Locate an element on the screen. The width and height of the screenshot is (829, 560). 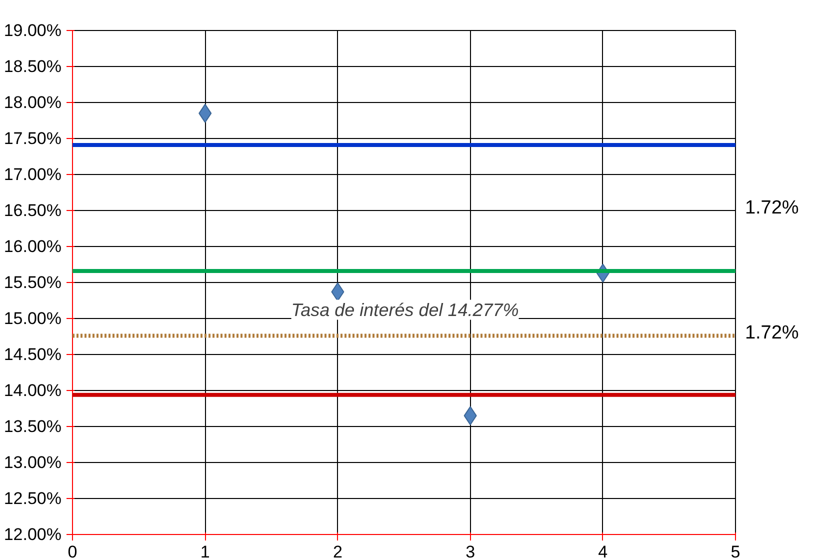
y-tick-label: 17.50% is located at coordinates (33, 138).